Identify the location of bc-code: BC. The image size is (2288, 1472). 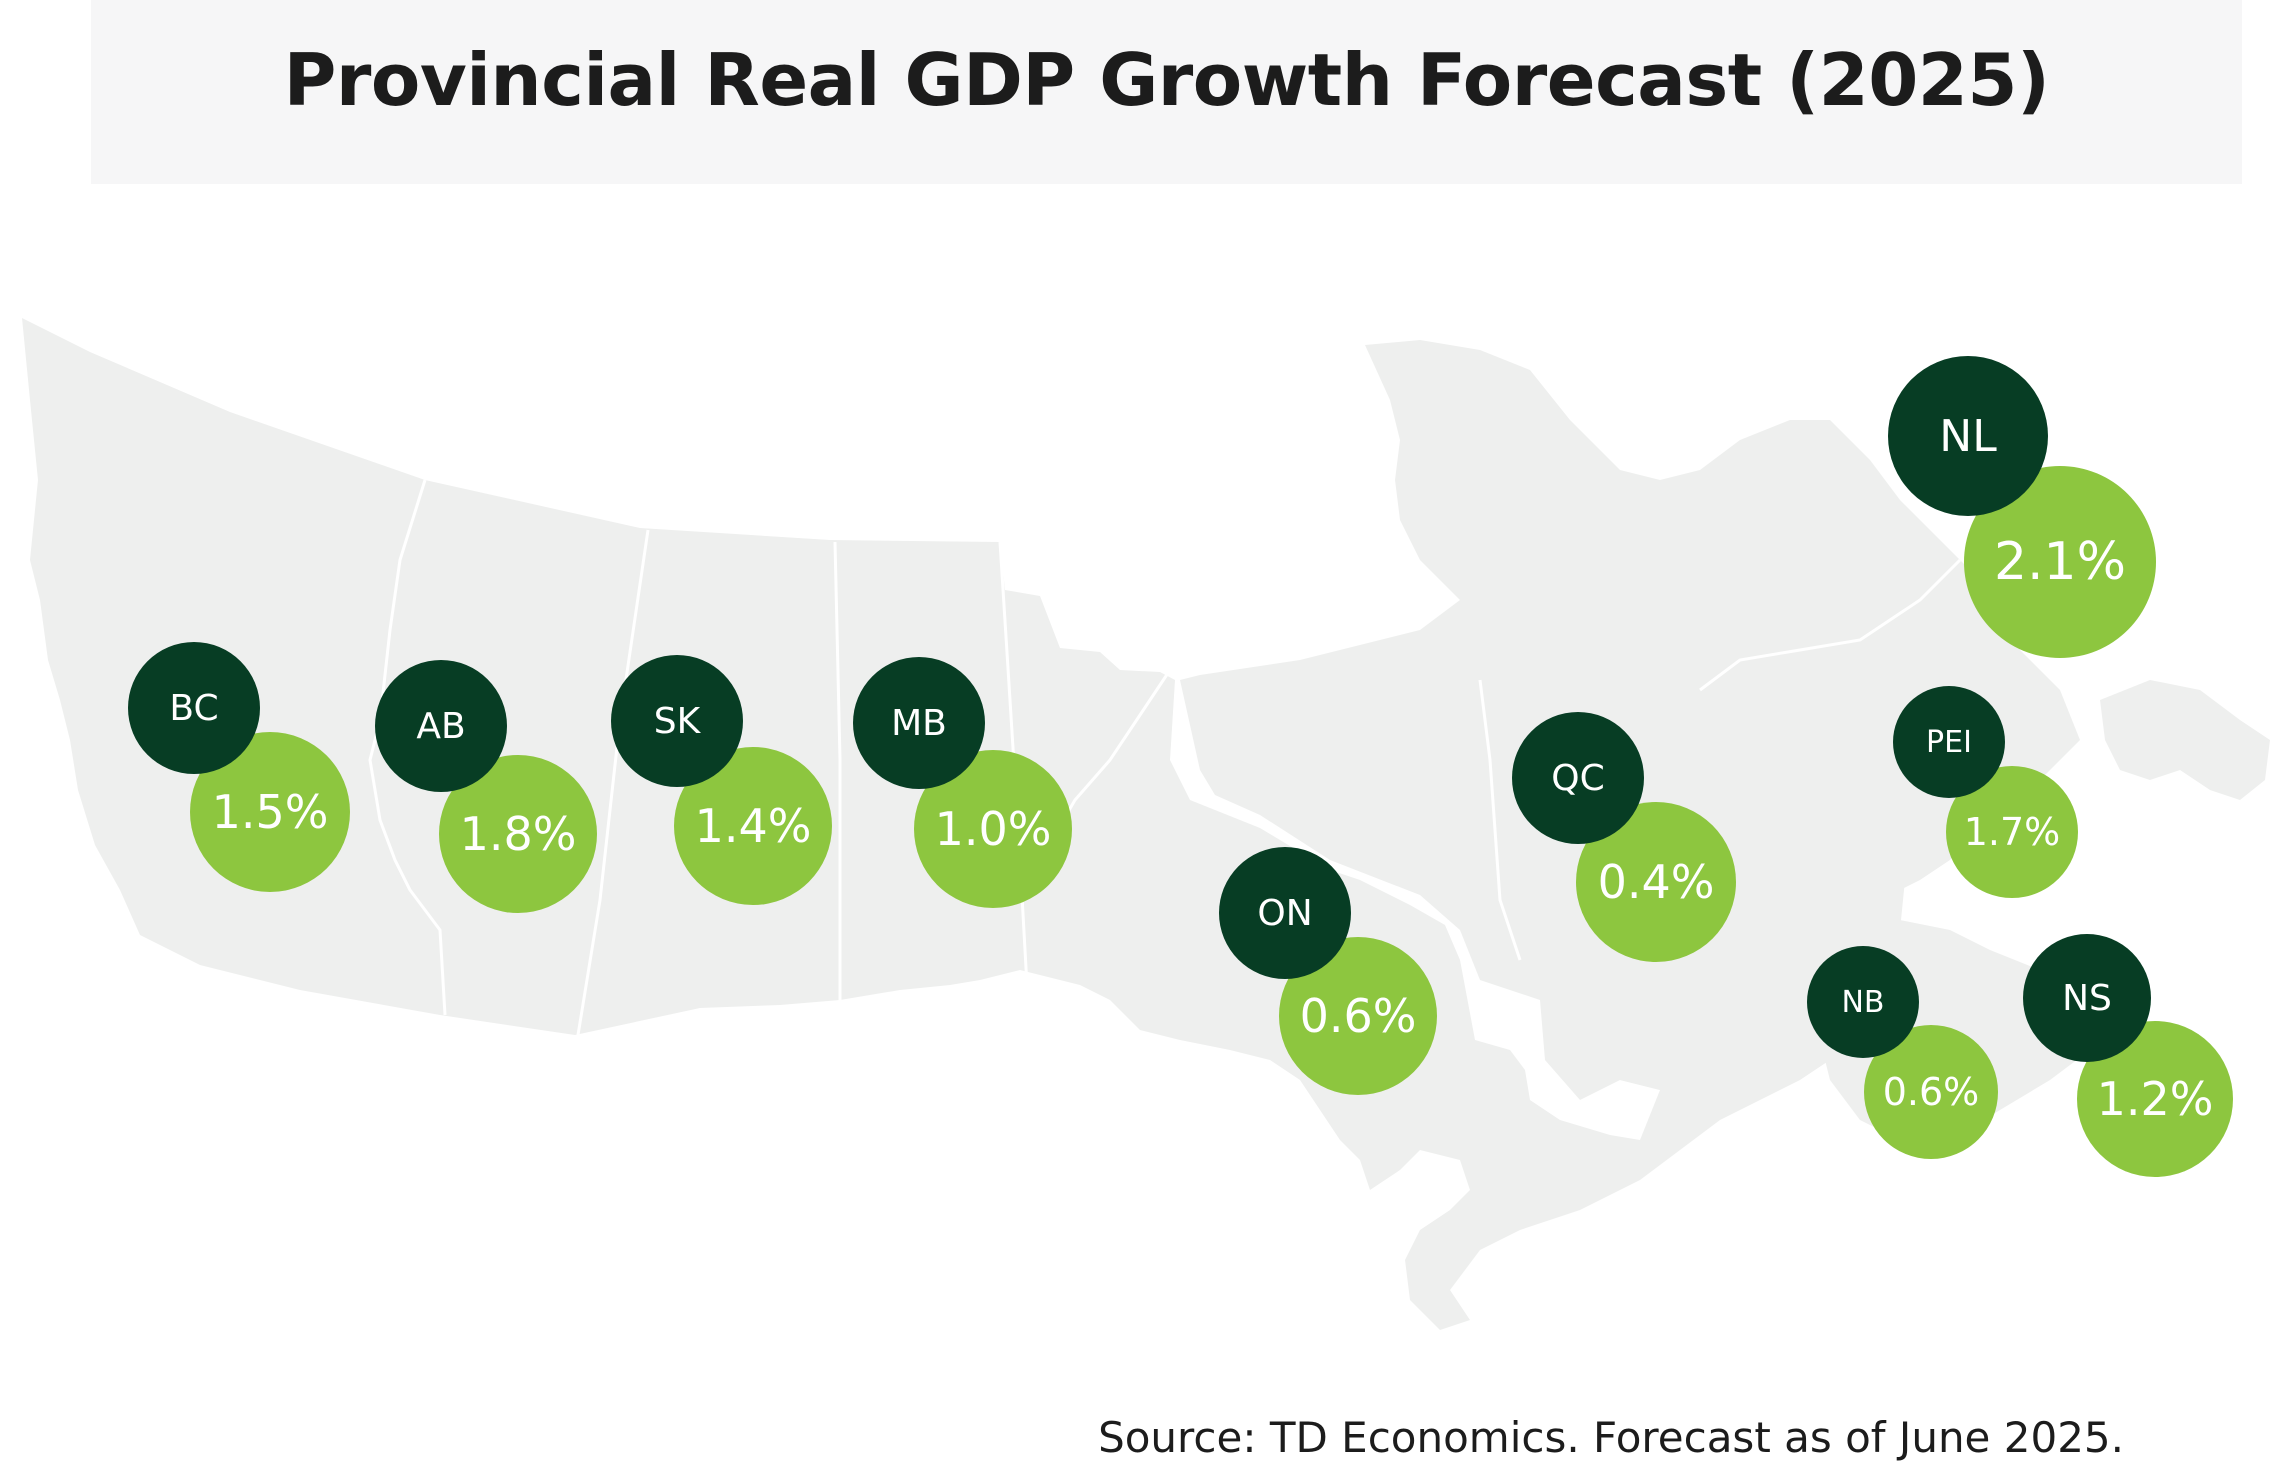
(194, 708).